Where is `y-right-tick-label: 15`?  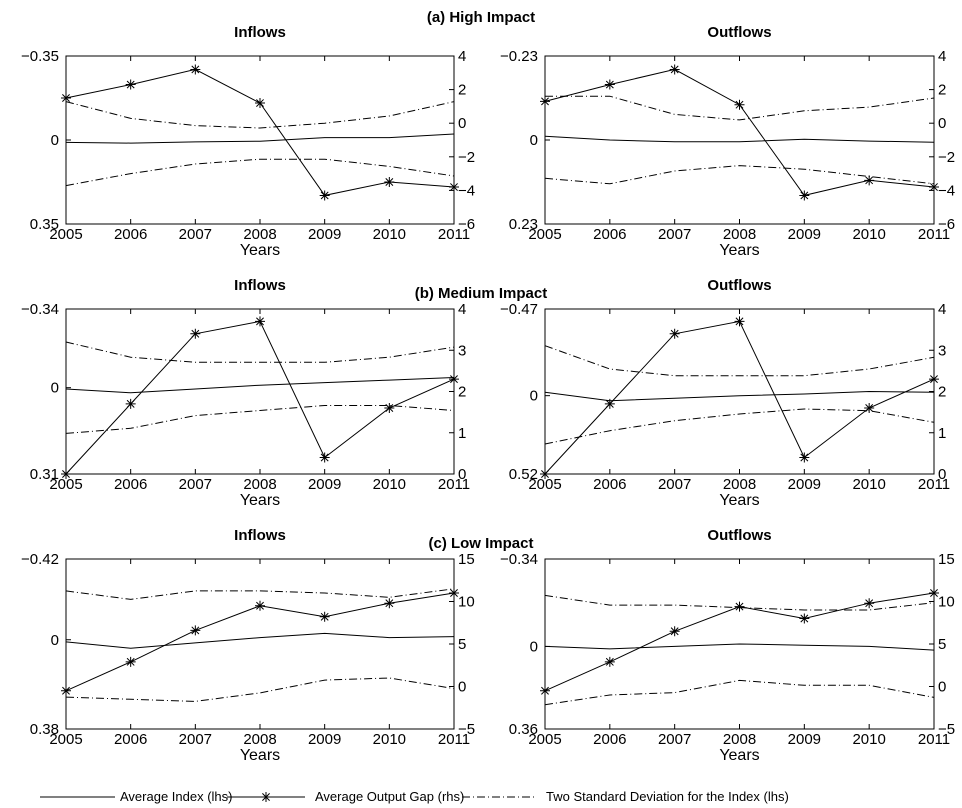
y-right-tick-label: 15 is located at coordinates (466, 559).